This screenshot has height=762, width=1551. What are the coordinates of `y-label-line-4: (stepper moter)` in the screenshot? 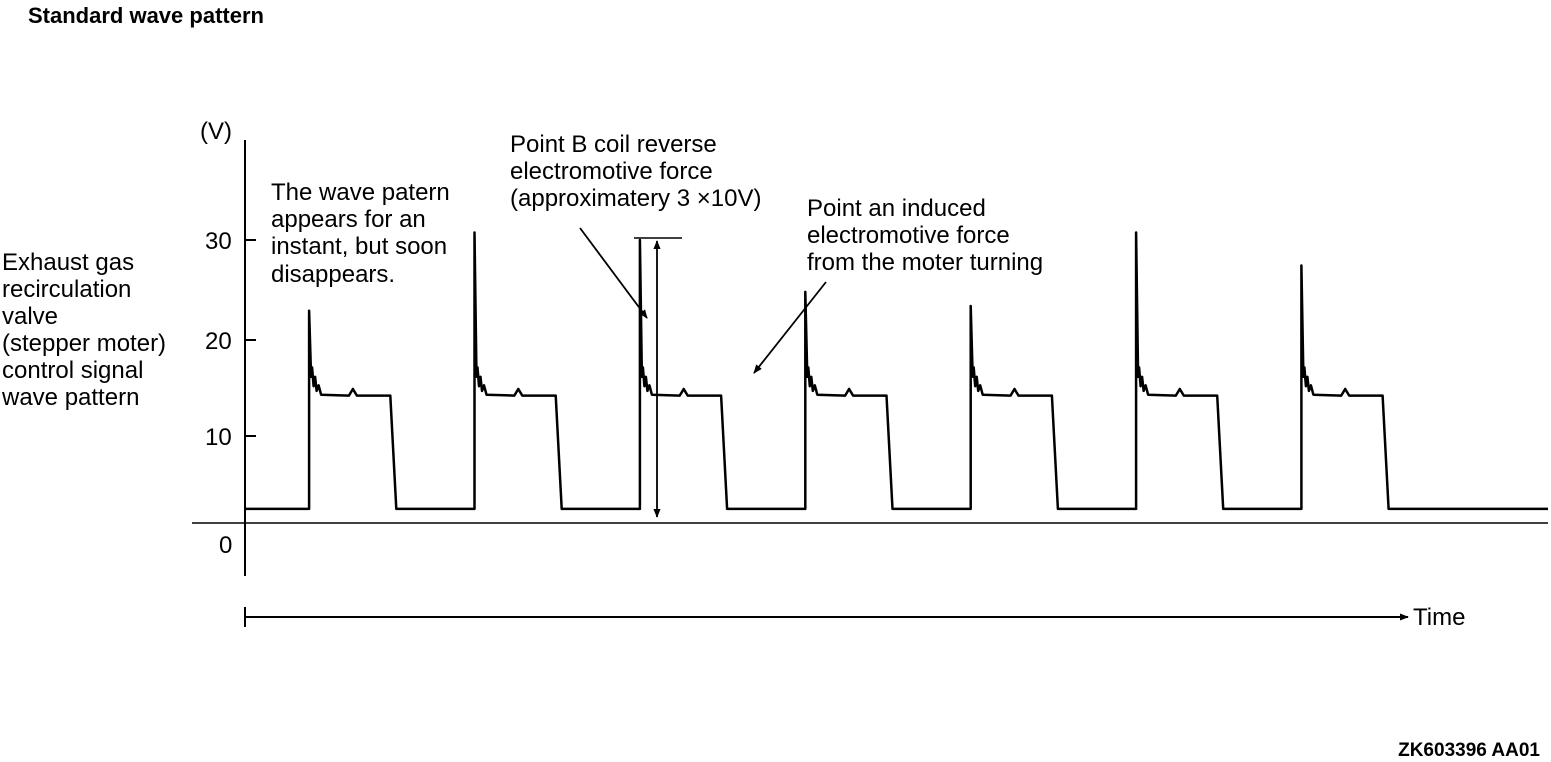 It's located at (84, 343).